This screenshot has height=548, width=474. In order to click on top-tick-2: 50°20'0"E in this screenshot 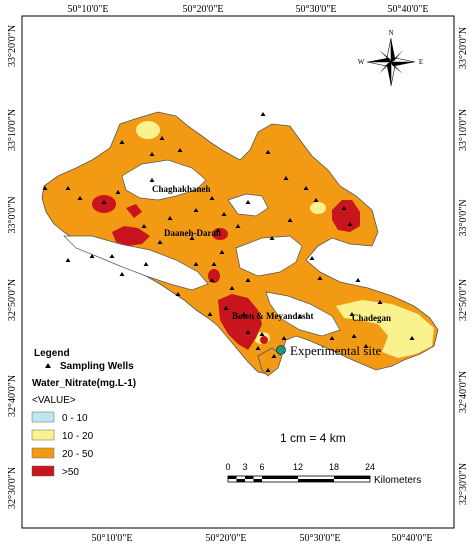, I will do `click(203, 9)`.